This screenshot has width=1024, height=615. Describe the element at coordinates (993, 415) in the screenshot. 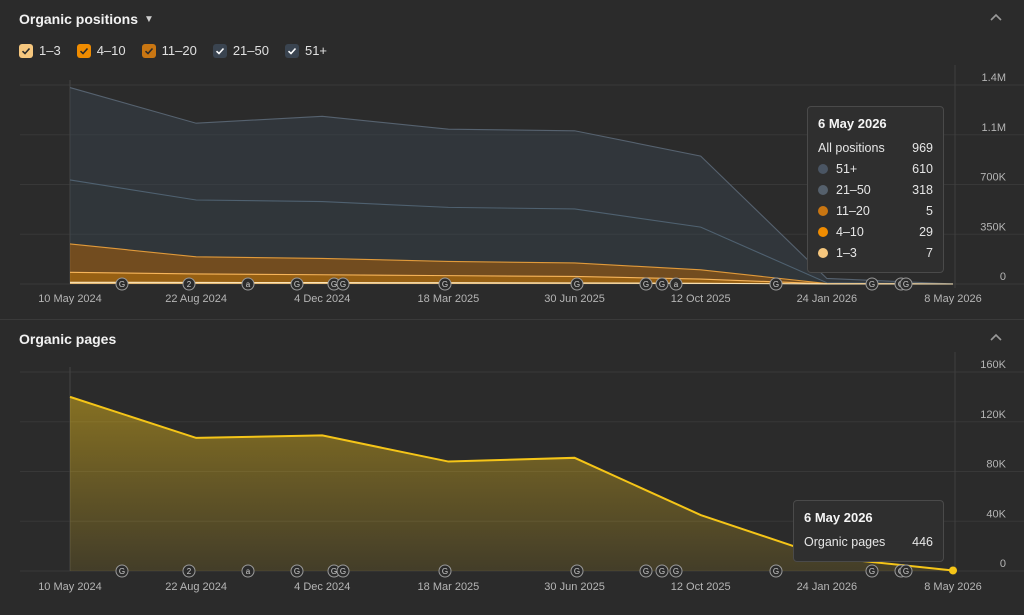

I see `y-tick-label: 120K` at that location.